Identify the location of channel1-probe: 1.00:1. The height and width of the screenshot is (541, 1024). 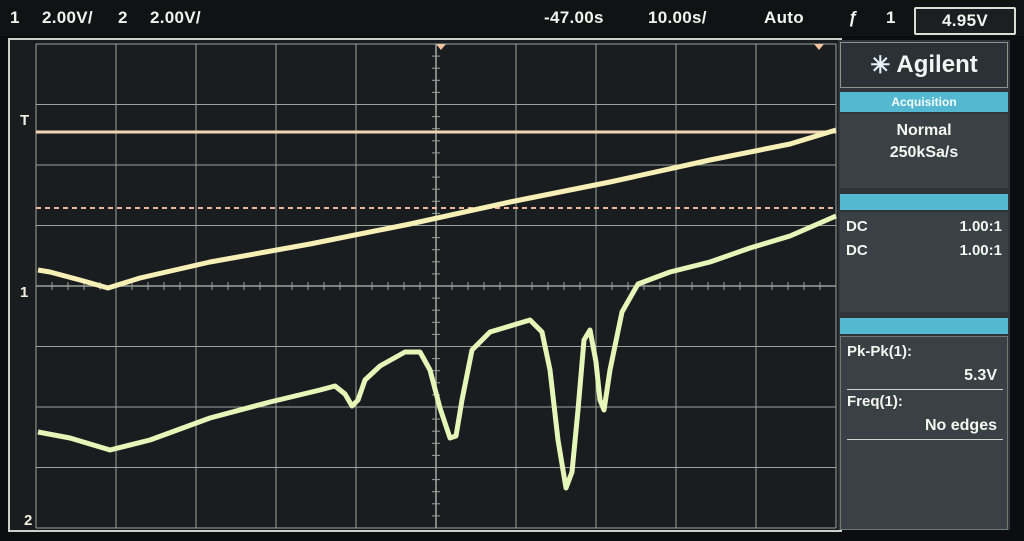
(980, 226).